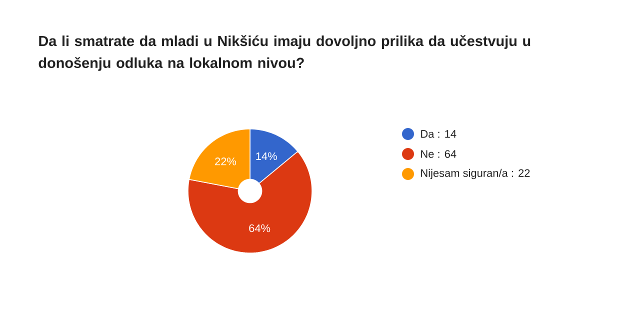  I want to click on legend-label: Nijesam siguran/a : 22, so click(475, 174).